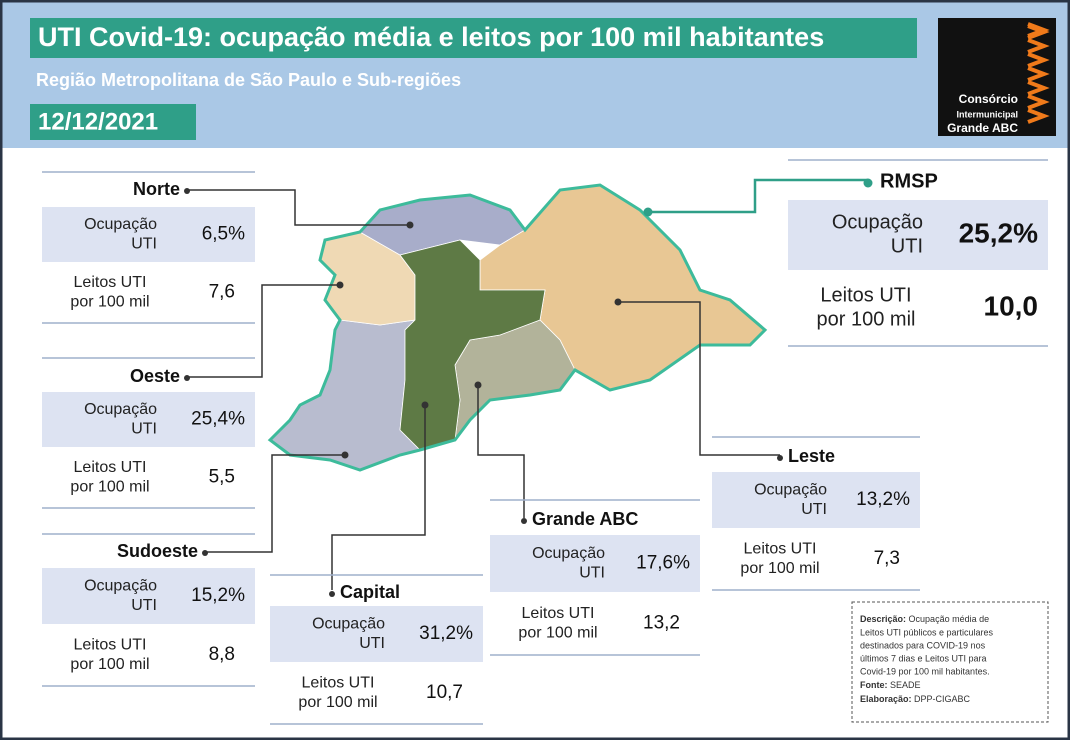 The width and height of the screenshot is (1070, 745). I want to click on note-line: Fonte: SEADE, so click(890, 685).